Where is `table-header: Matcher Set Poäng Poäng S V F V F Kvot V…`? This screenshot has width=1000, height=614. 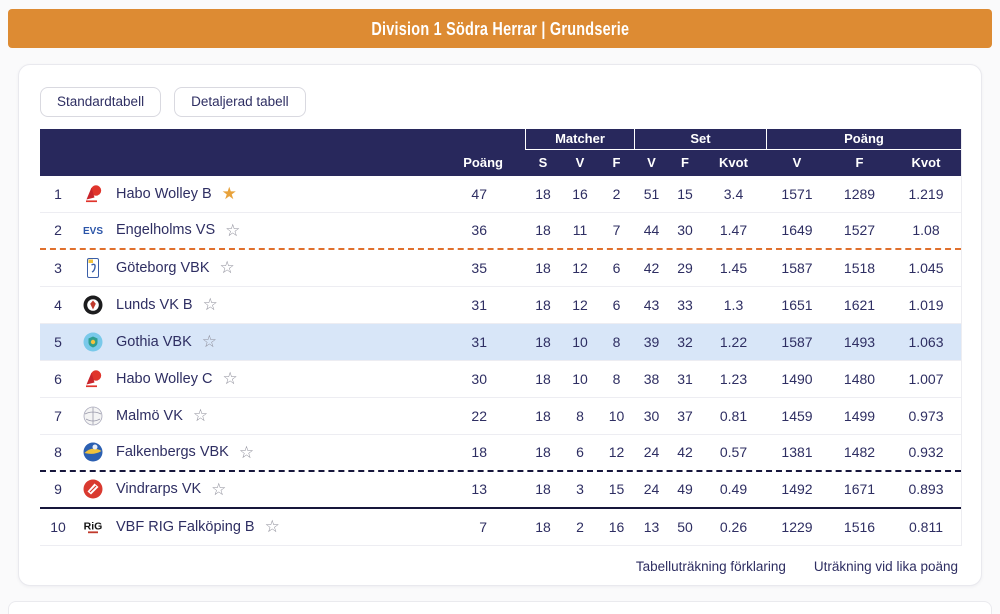
table-header: Matcher Set Poäng Poäng S V F V F Kvot V… is located at coordinates (500, 152).